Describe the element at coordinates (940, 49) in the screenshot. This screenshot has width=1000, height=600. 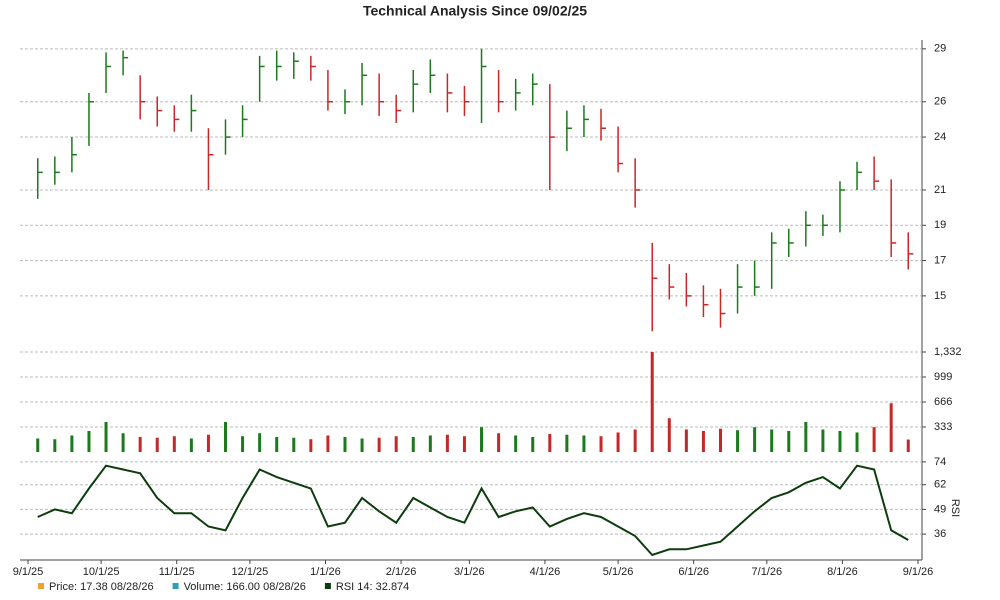
I see `y-tick-label: 29` at that location.